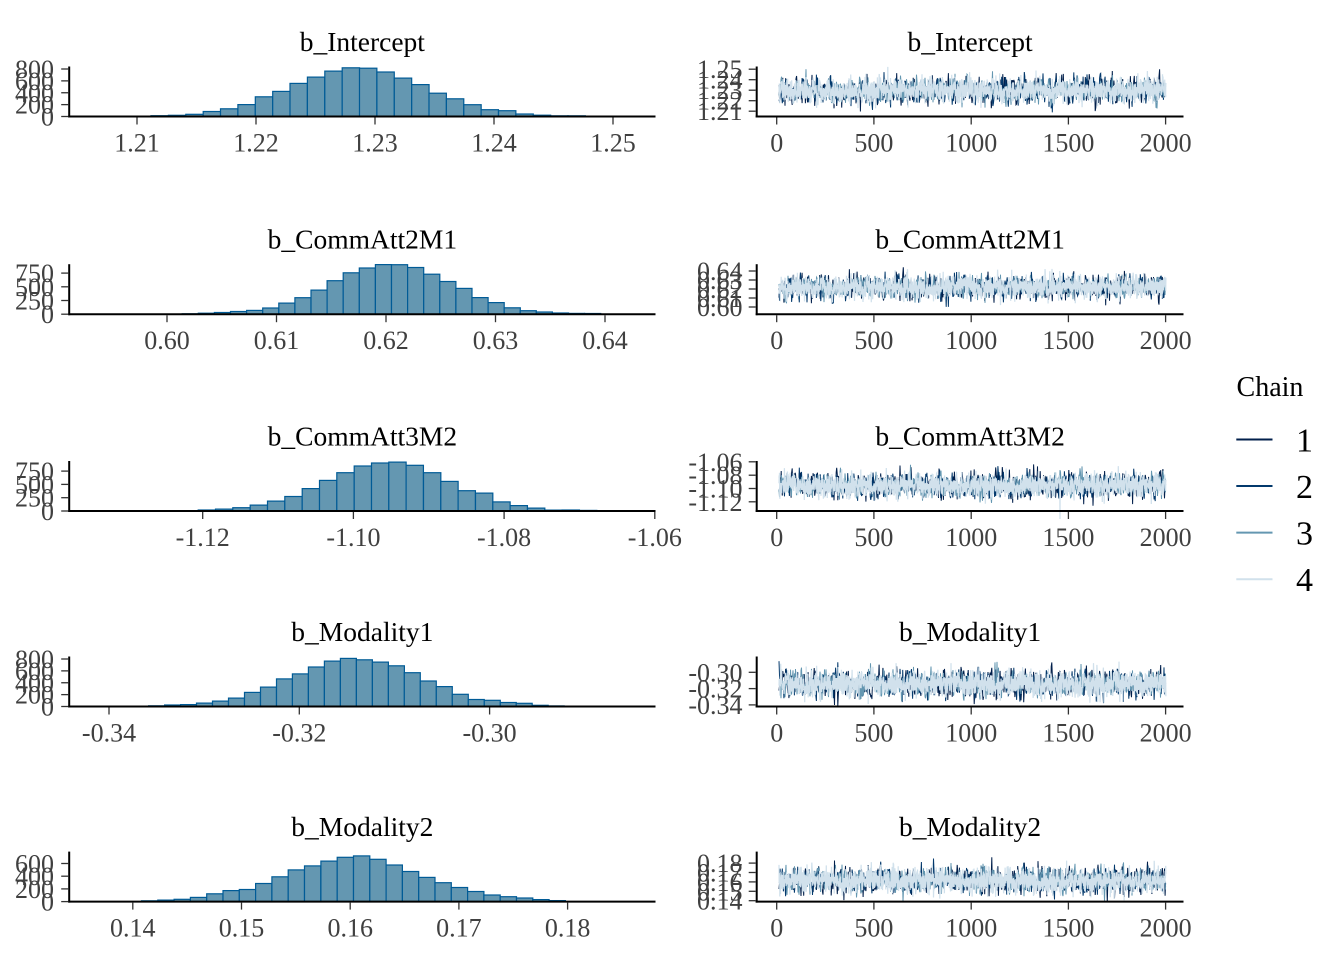 The height and width of the screenshot is (965, 1344). Describe the element at coordinates (494, 143) in the screenshot. I see `svg-text: 1.24` at that location.